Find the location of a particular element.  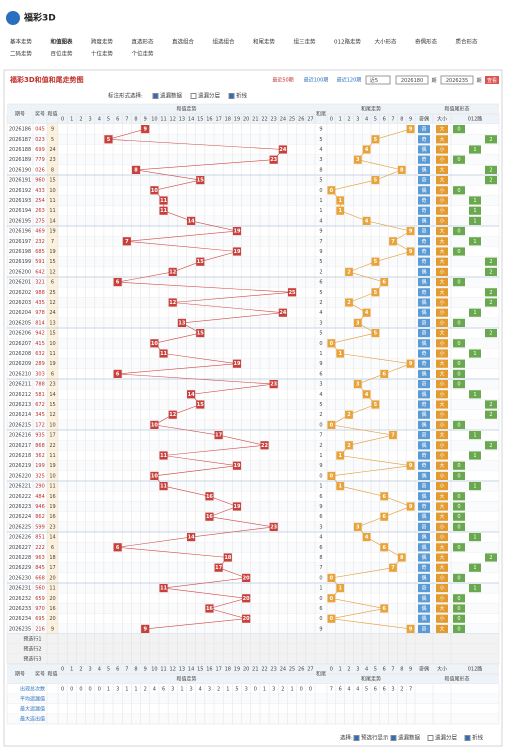

nav-link: 质合形态 is located at coordinates (467, 42).